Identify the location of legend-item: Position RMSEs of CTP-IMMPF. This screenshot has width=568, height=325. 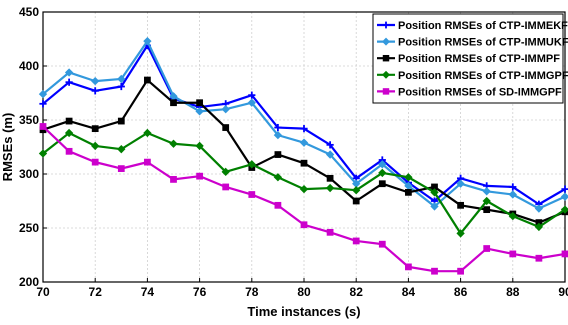
(468, 59).